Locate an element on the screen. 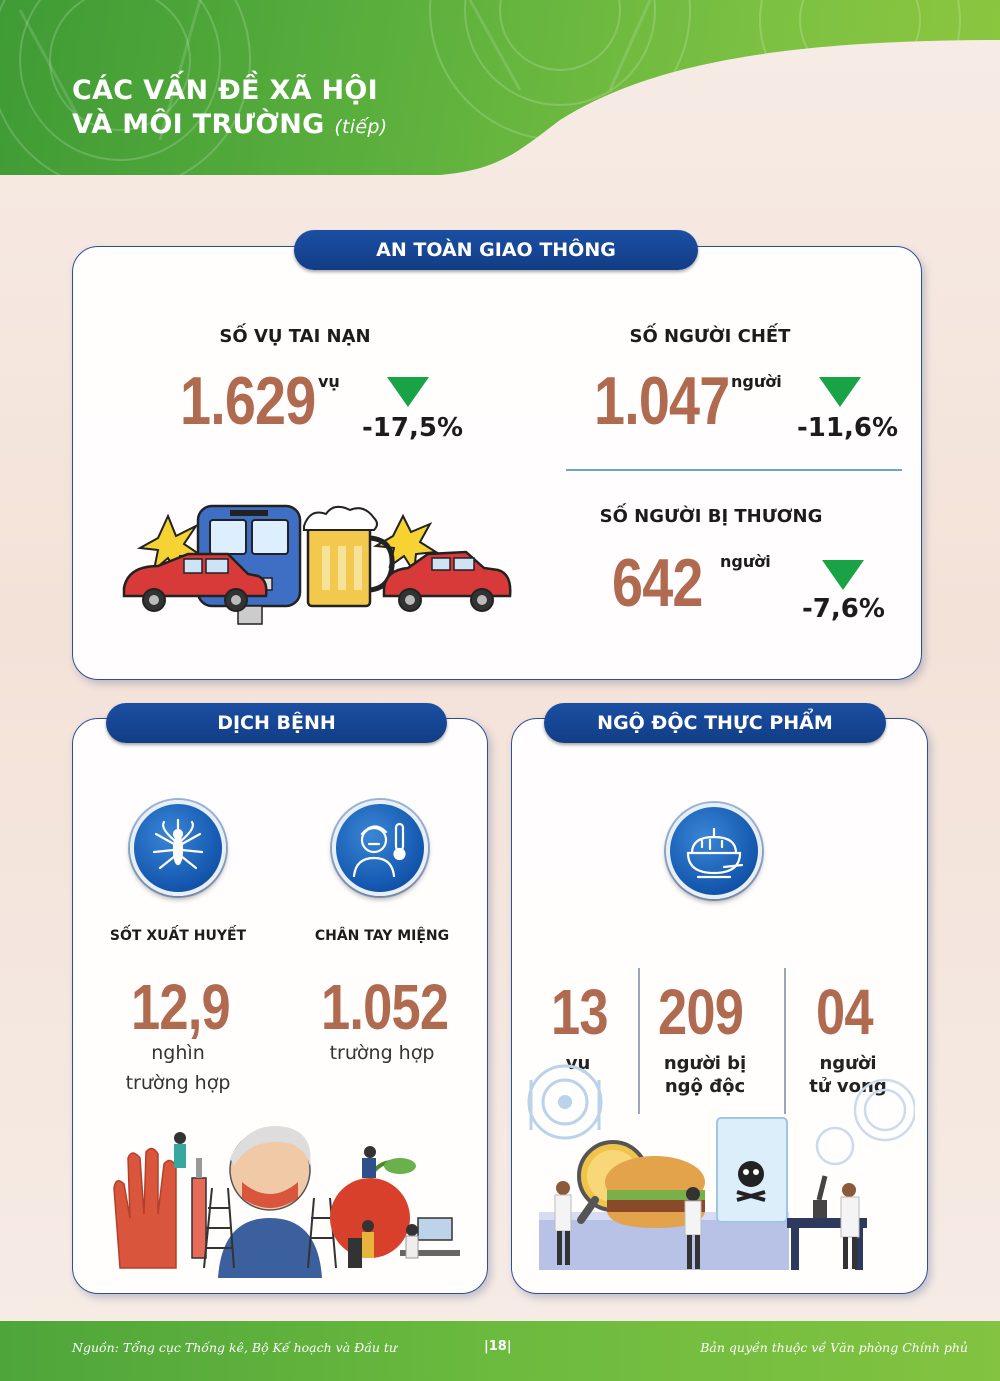 This screenshot has width=1000, height=1381. dengue-unit-line-2: trường hợp is located at coordinates (178, 1083).